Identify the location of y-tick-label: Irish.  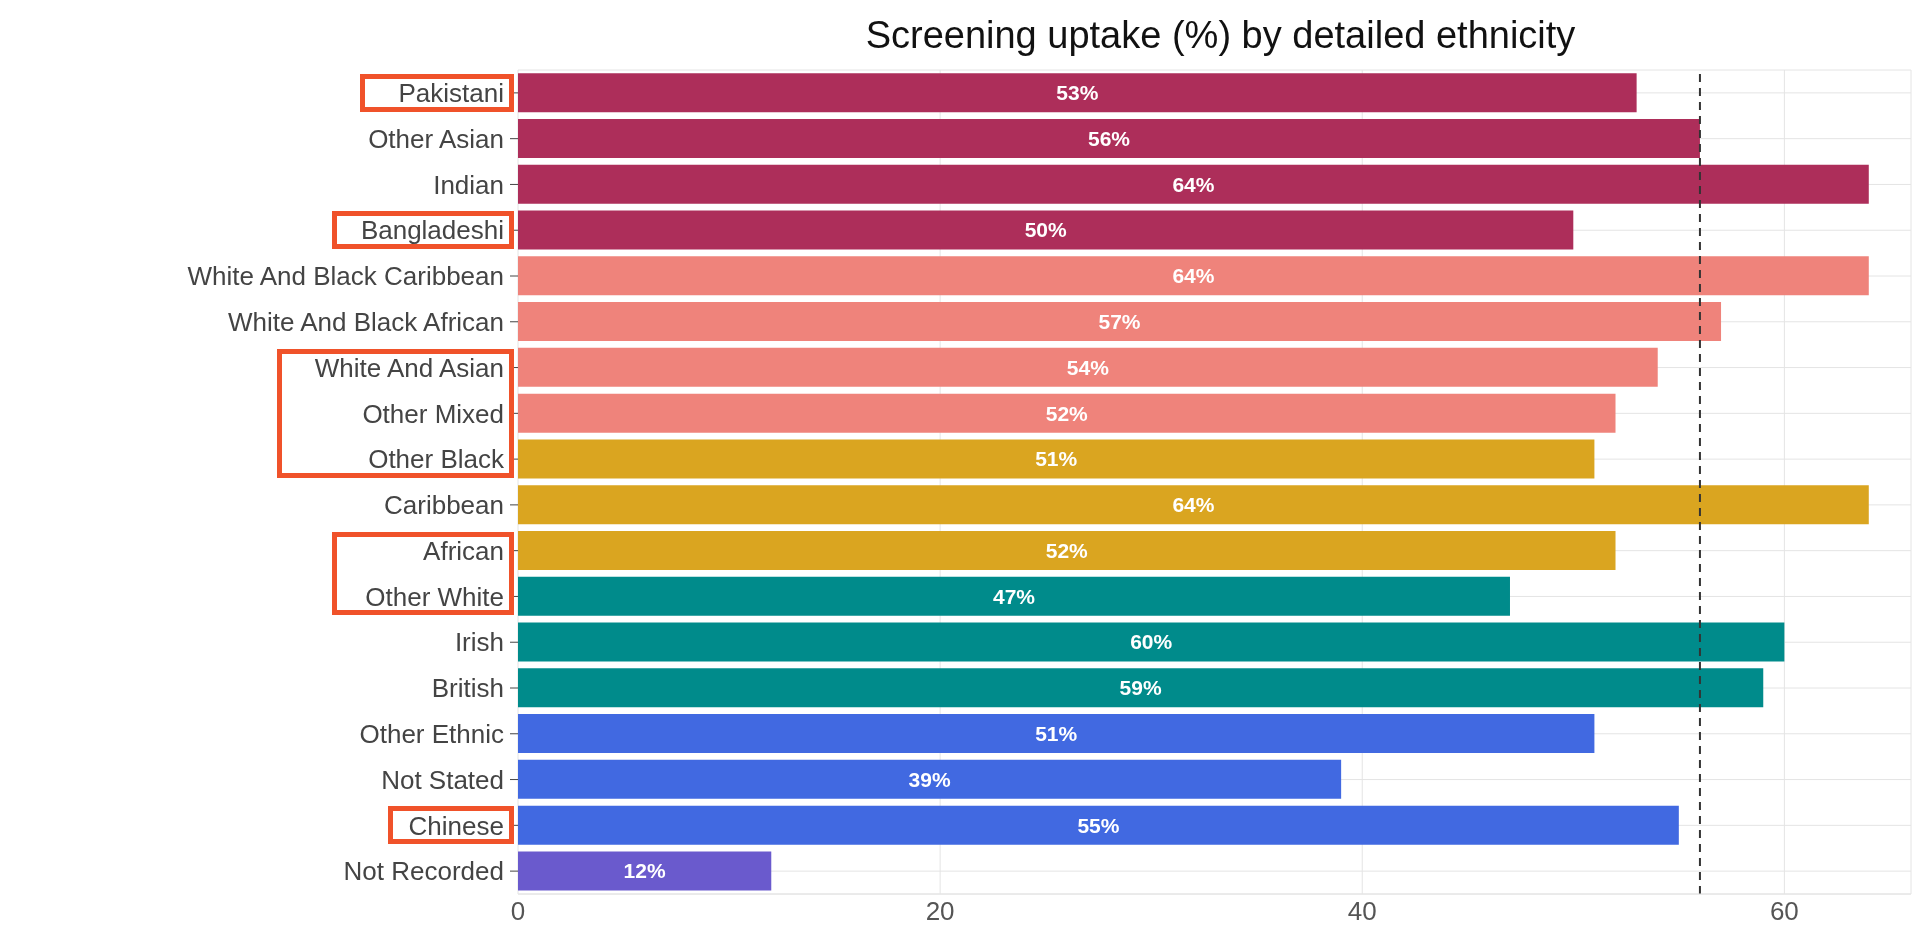
(479, 642).